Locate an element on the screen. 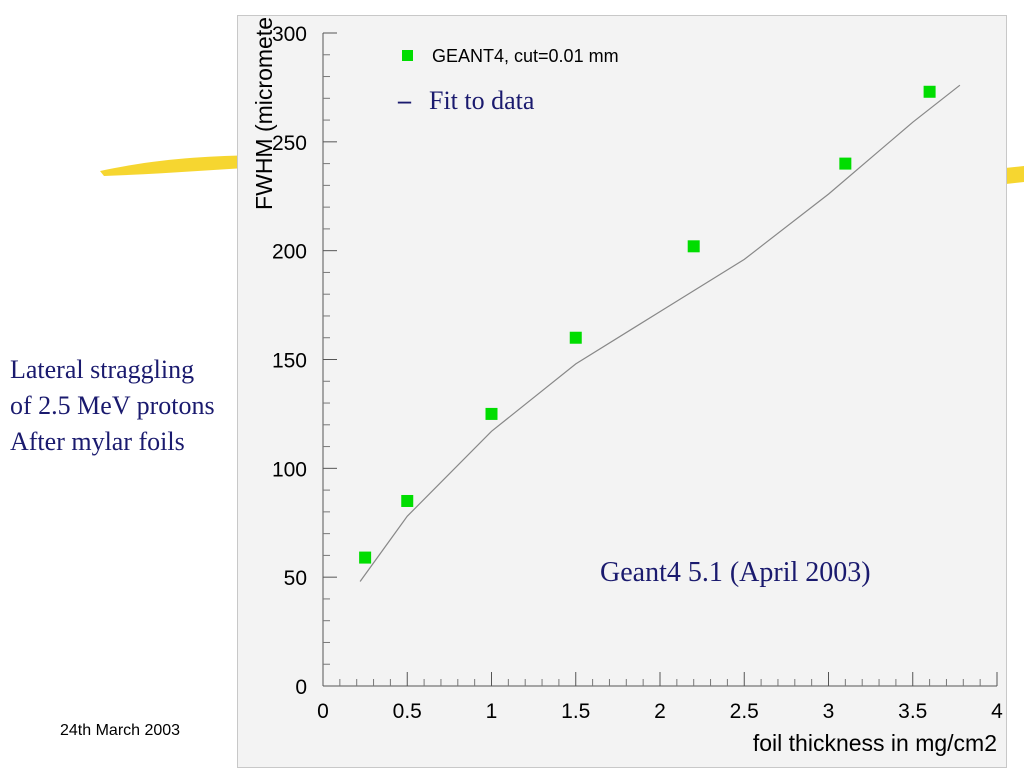 This screenshot has width=1024, height=769. x-tick-label: 3.5 is located at coordinates (912, 711).